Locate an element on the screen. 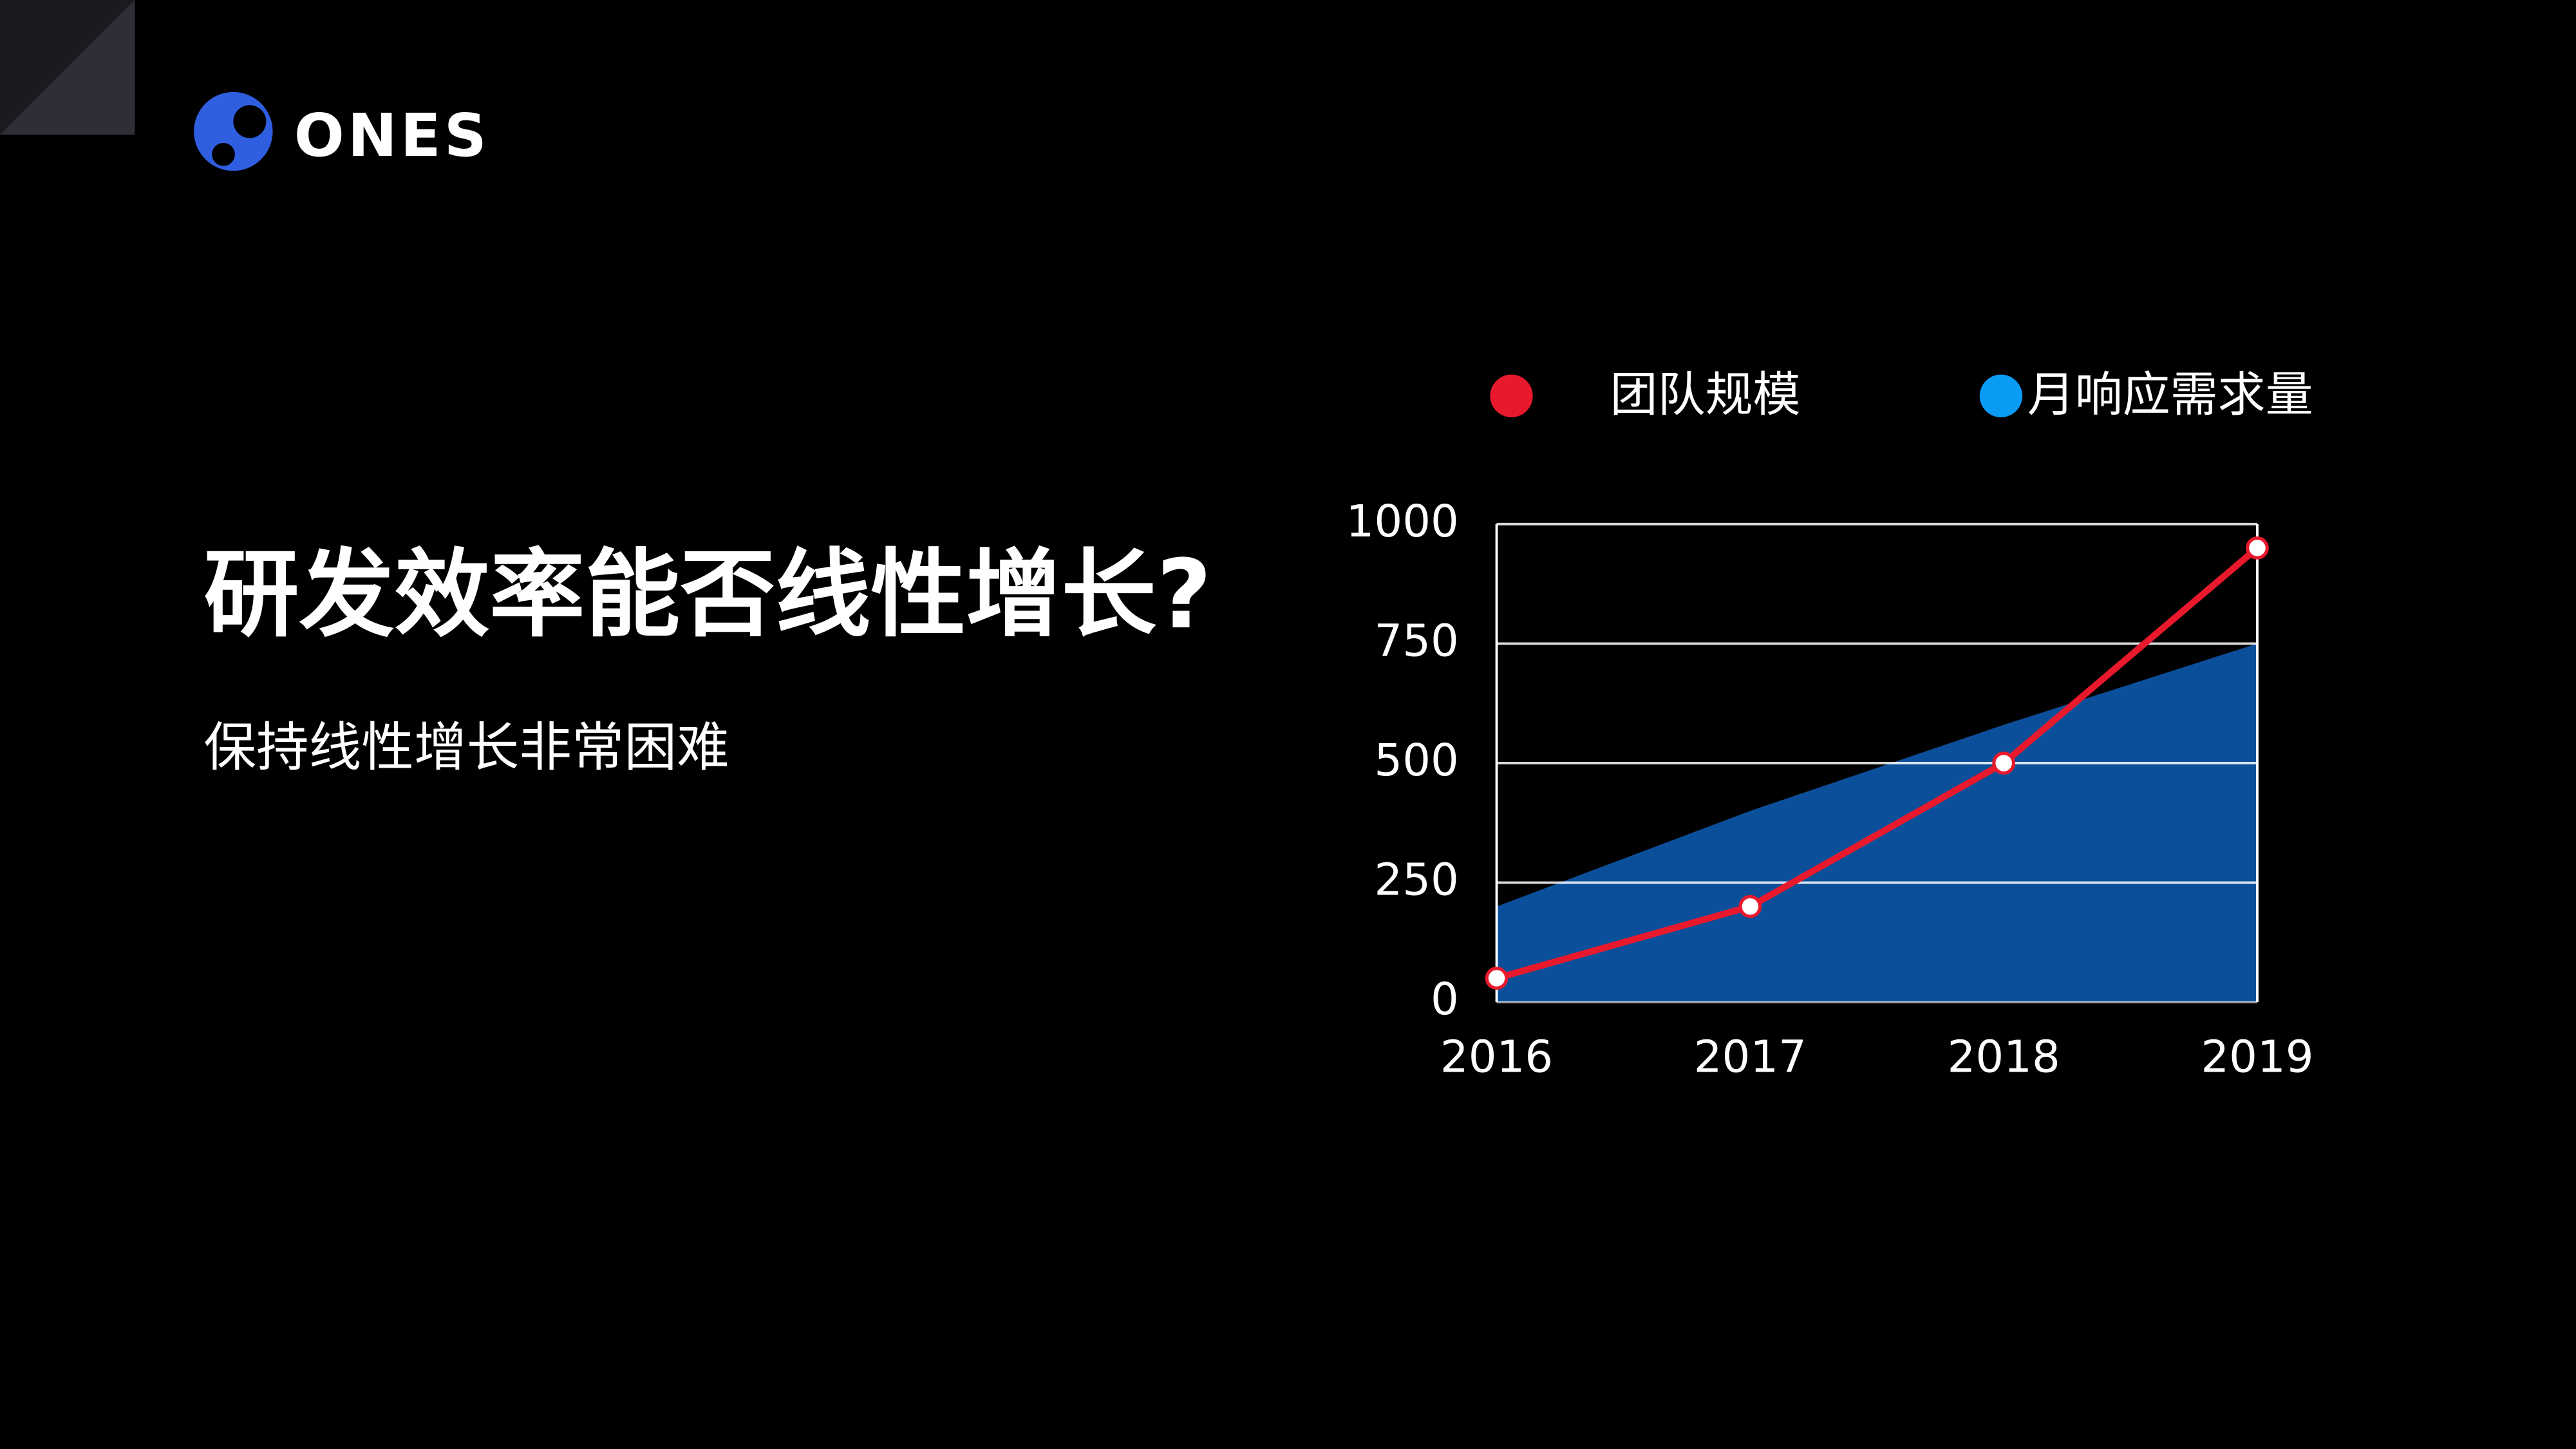 Image resolution: width=2576 pixels, height=1449 pixels. legend-label: 月响应需求量 is located at coordinates (2170, 395).